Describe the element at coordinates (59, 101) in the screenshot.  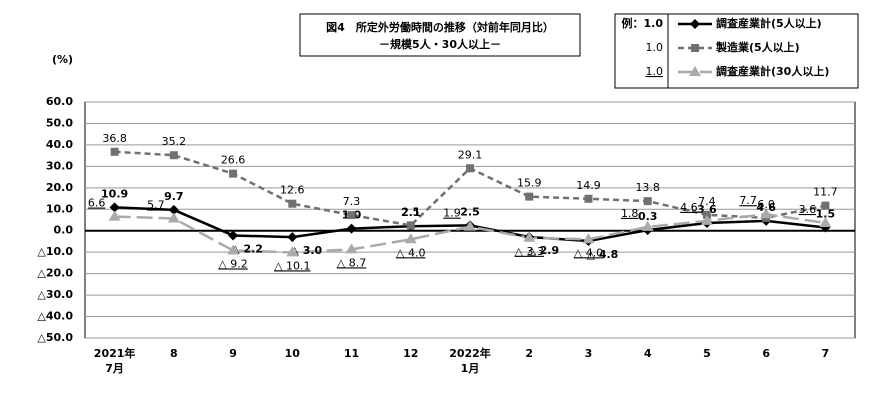
I see `y-tick-label: 60.0` at that location.